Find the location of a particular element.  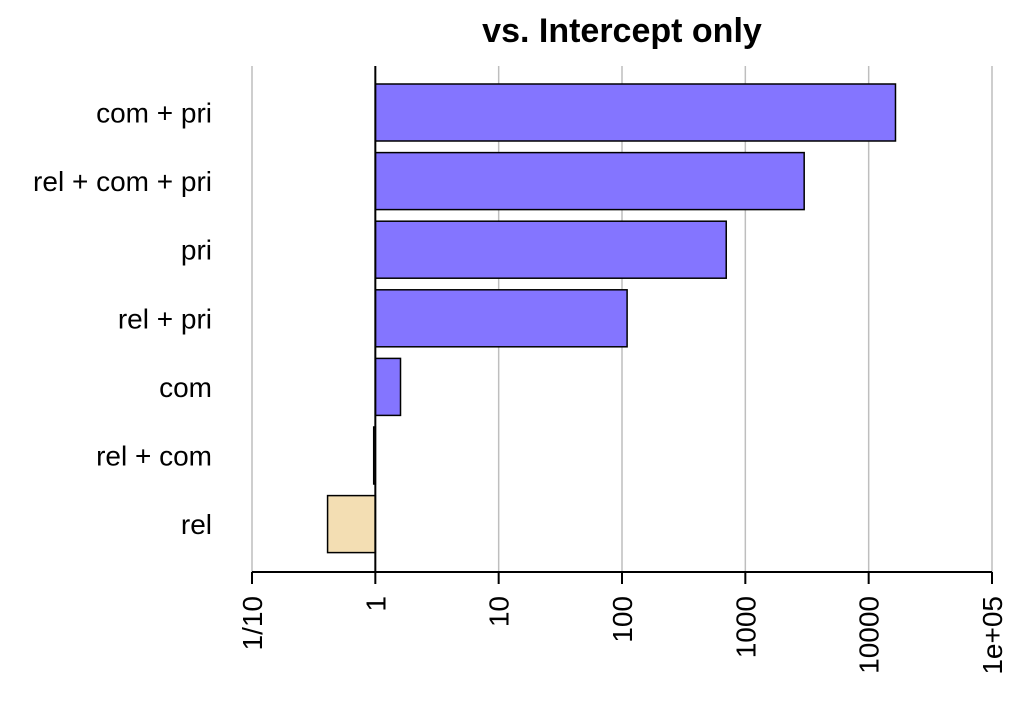

category-label: com + pri is located at coordinates (154, 113).